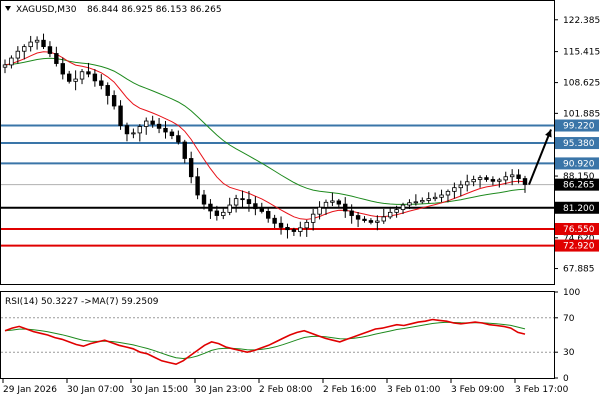 This screenshot has width=600, height=404. What do you see at coordinates (577, 207) in the screenshot?
I see `level-box: 81.200` at bounding box center [577, 207].